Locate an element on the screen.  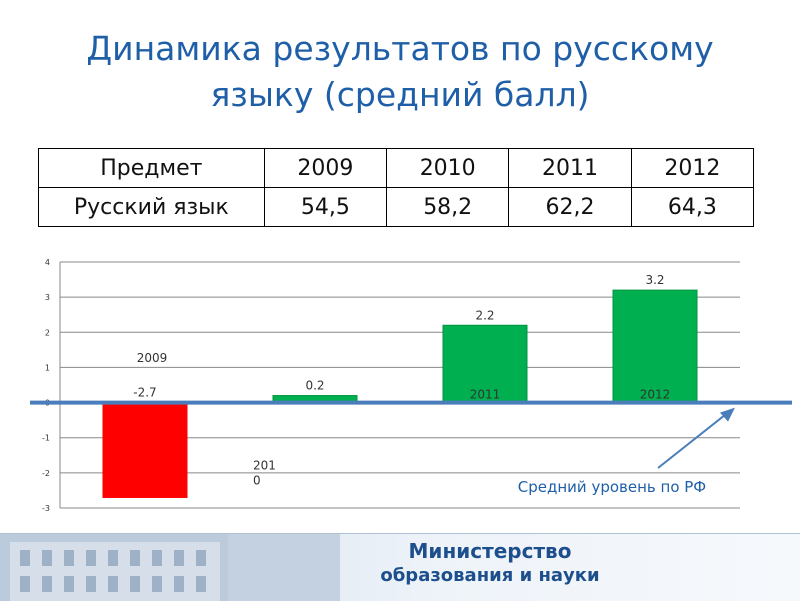
y-tick-label: -2 is located at coordinates (46, 473).